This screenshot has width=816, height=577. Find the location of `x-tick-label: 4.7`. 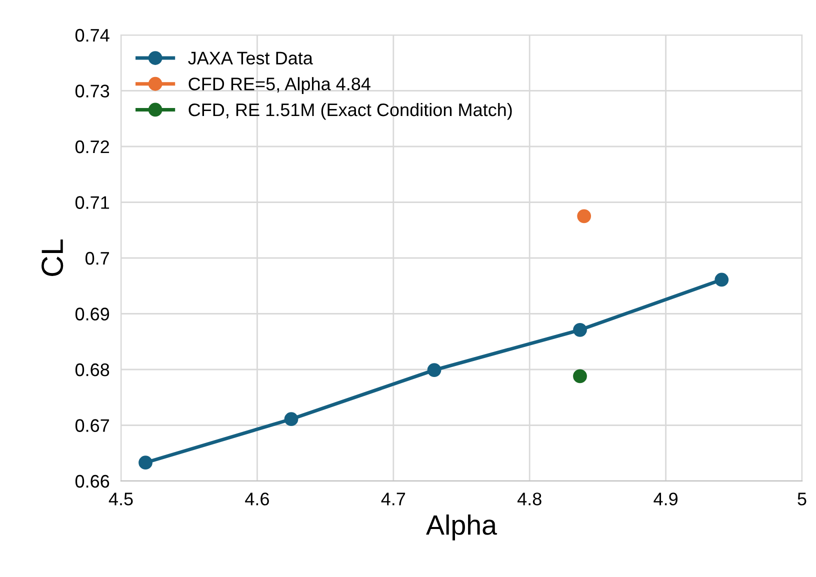

x-tick-label: 4.7 is located at coordinates (393, 499).